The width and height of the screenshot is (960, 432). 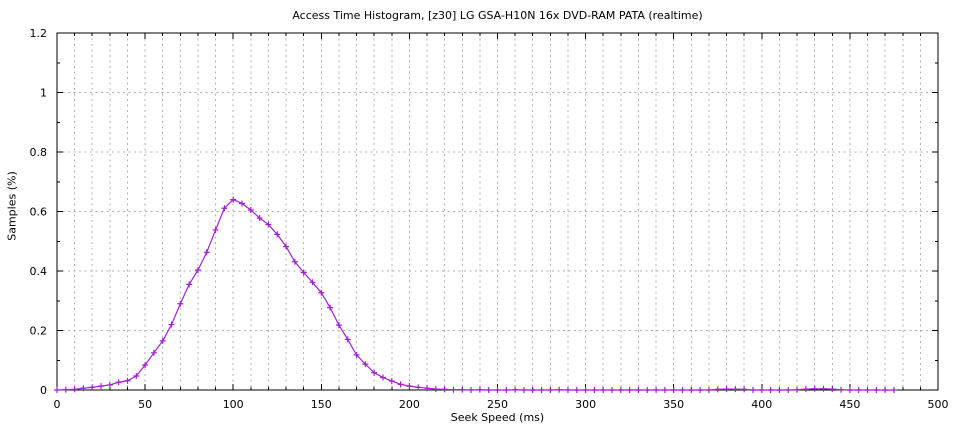 What do you see at coordinates (39, 33) in the screenshot?
I see `y-tick-label: 1.2` at bounding box center [39, 33].